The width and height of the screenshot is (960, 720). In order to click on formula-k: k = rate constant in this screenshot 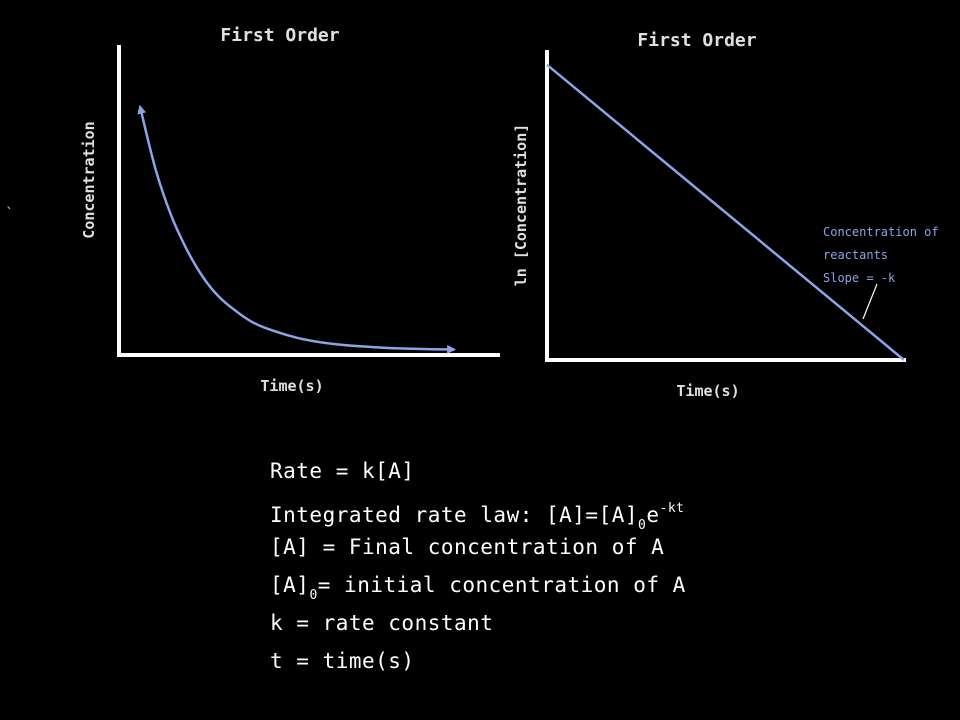, I will do `click(478, 623)`.